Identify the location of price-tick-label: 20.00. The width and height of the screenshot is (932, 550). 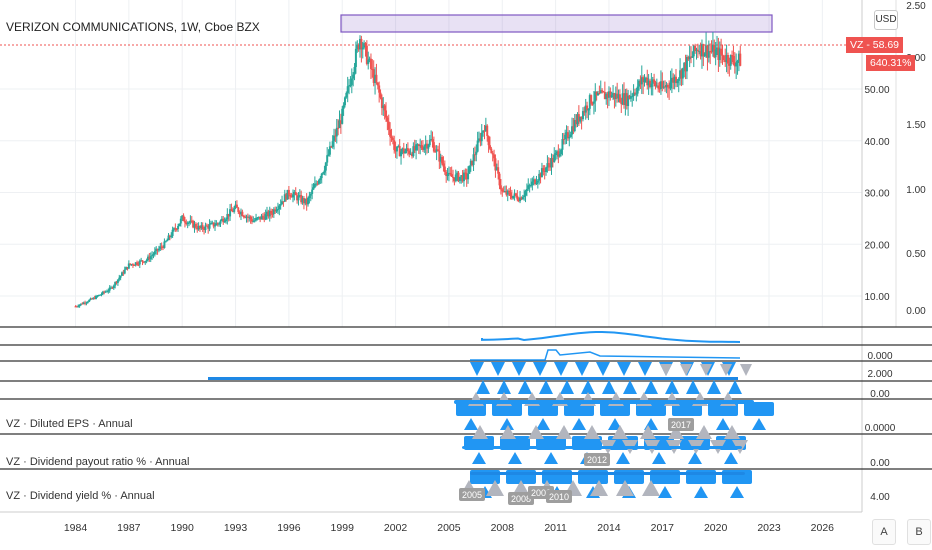
(876, 245).